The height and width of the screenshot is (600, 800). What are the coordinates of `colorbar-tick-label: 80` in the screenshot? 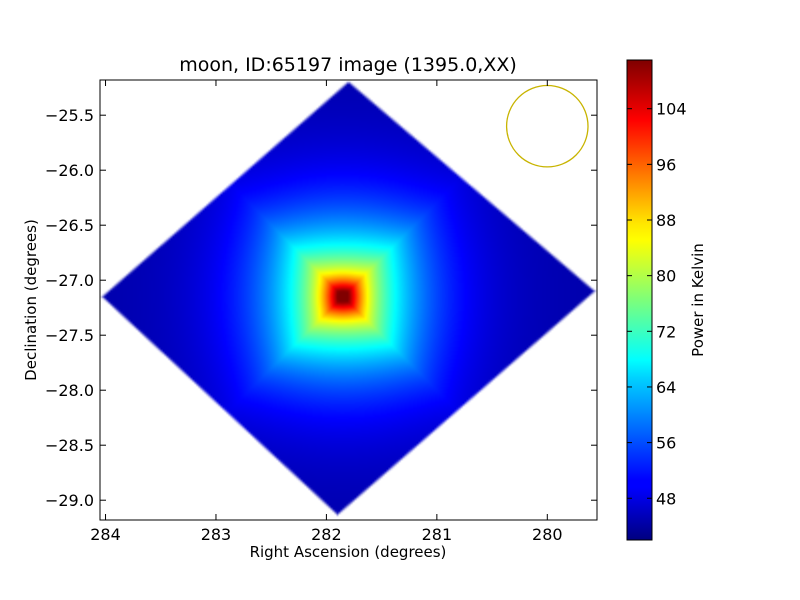 It's located at (666, 276).